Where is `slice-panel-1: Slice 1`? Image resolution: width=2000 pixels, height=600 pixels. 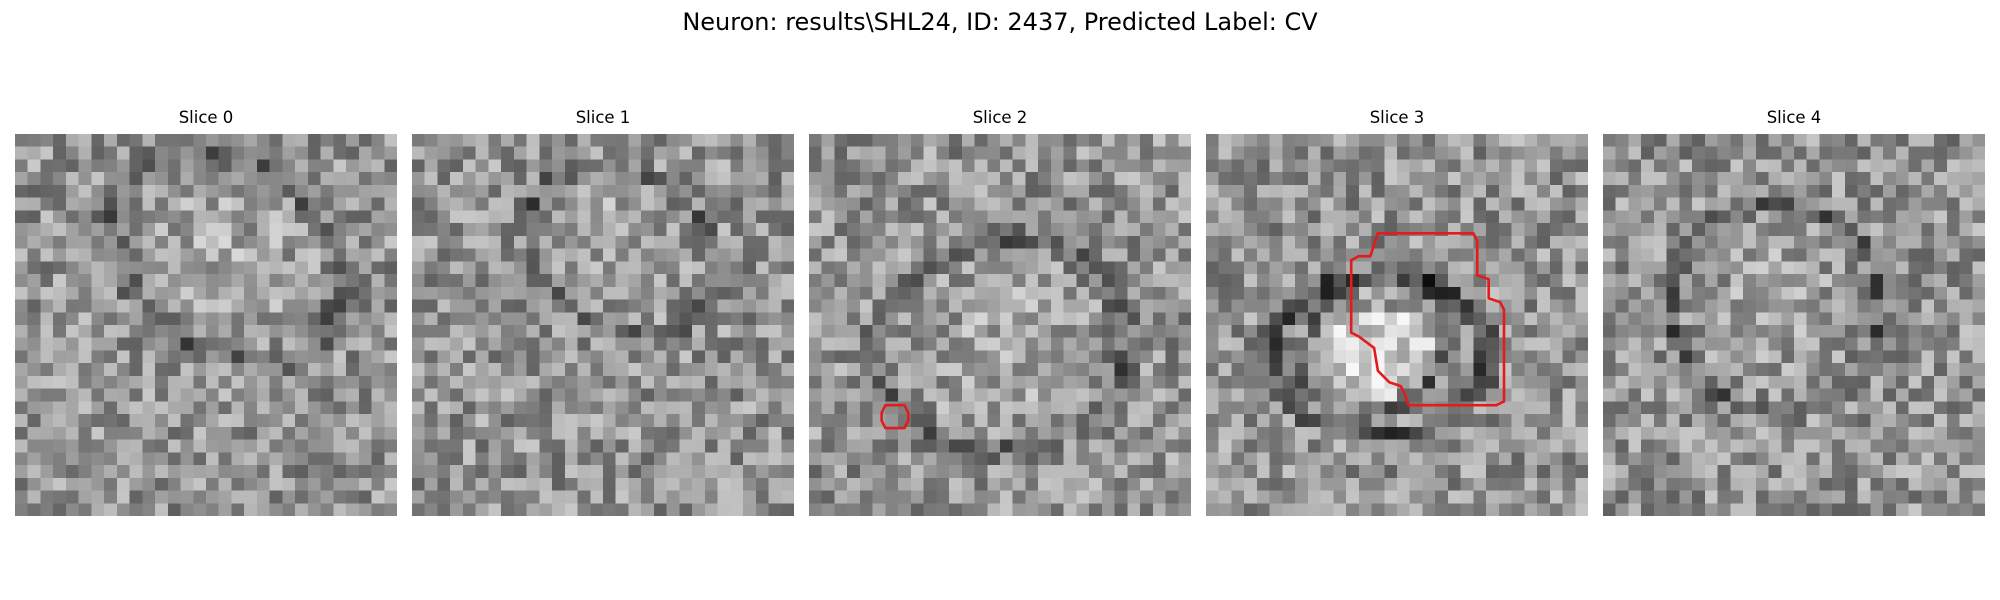
slice-panel-1: Slice 1 is located at coordinates (603, 312).